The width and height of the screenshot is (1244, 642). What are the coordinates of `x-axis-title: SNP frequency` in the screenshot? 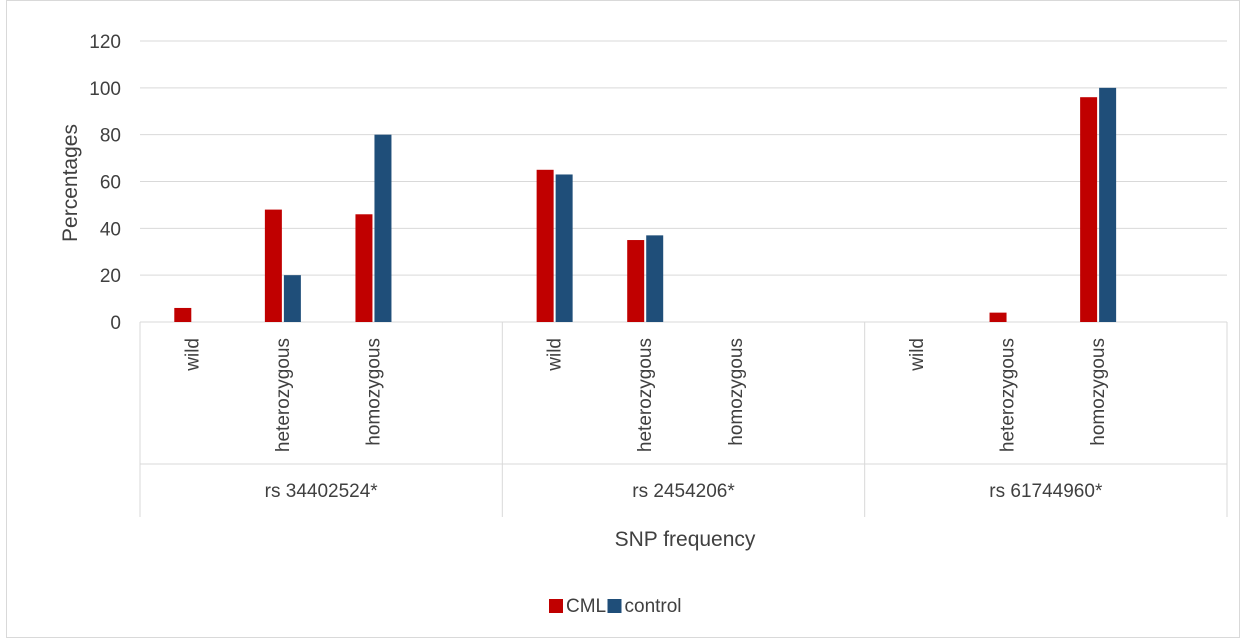 It's located at (685, 539).